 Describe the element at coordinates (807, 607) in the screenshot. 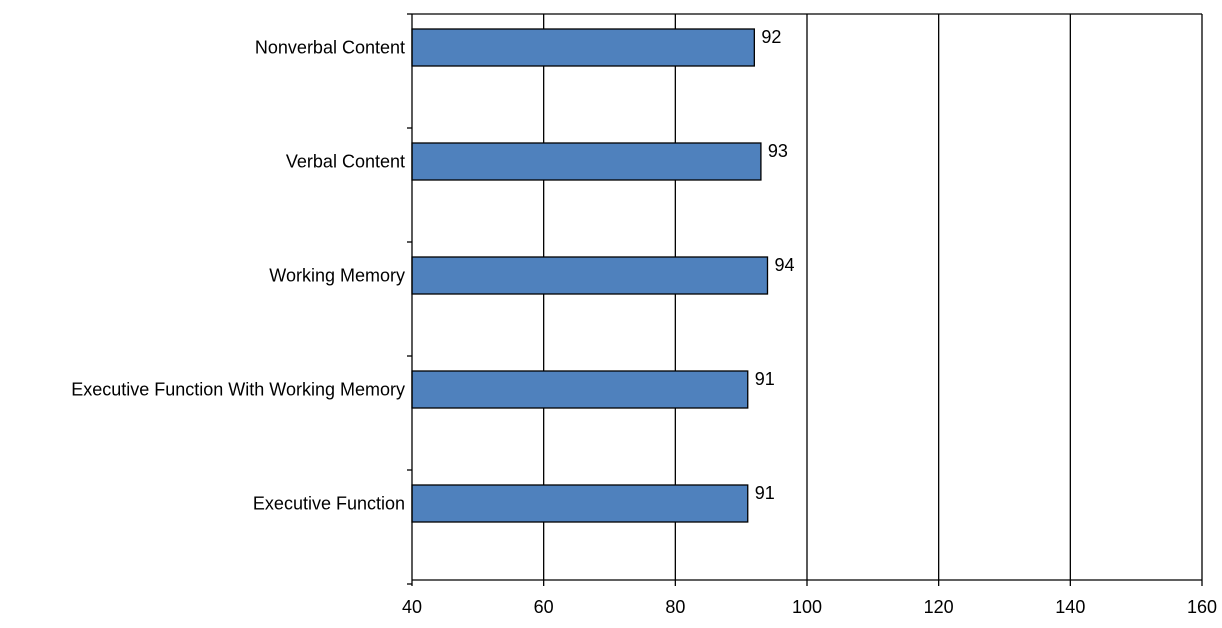

I see `x-tick-label: 100` at that location.